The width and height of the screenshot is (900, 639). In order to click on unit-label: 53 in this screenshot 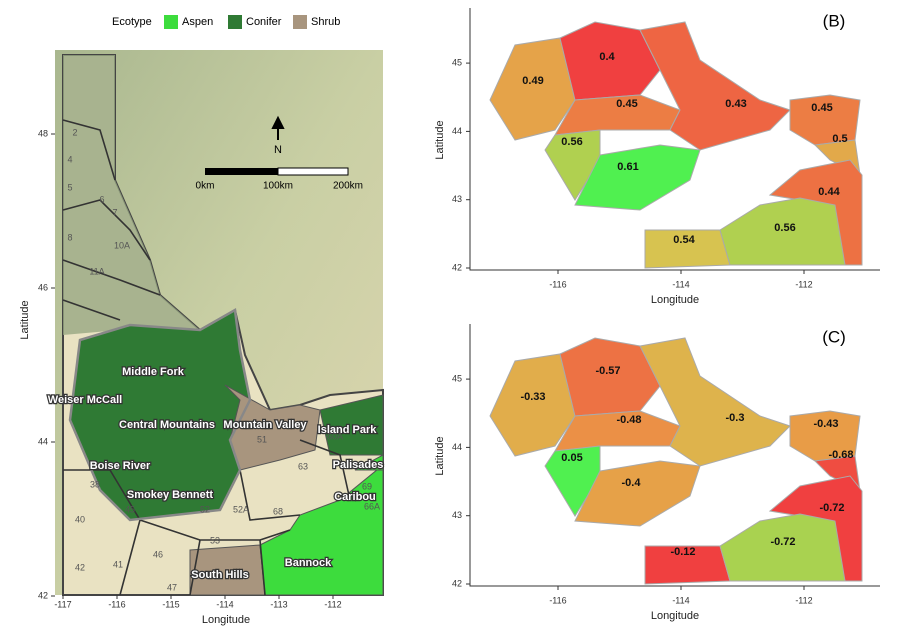, I will do `click(215, 540)`.